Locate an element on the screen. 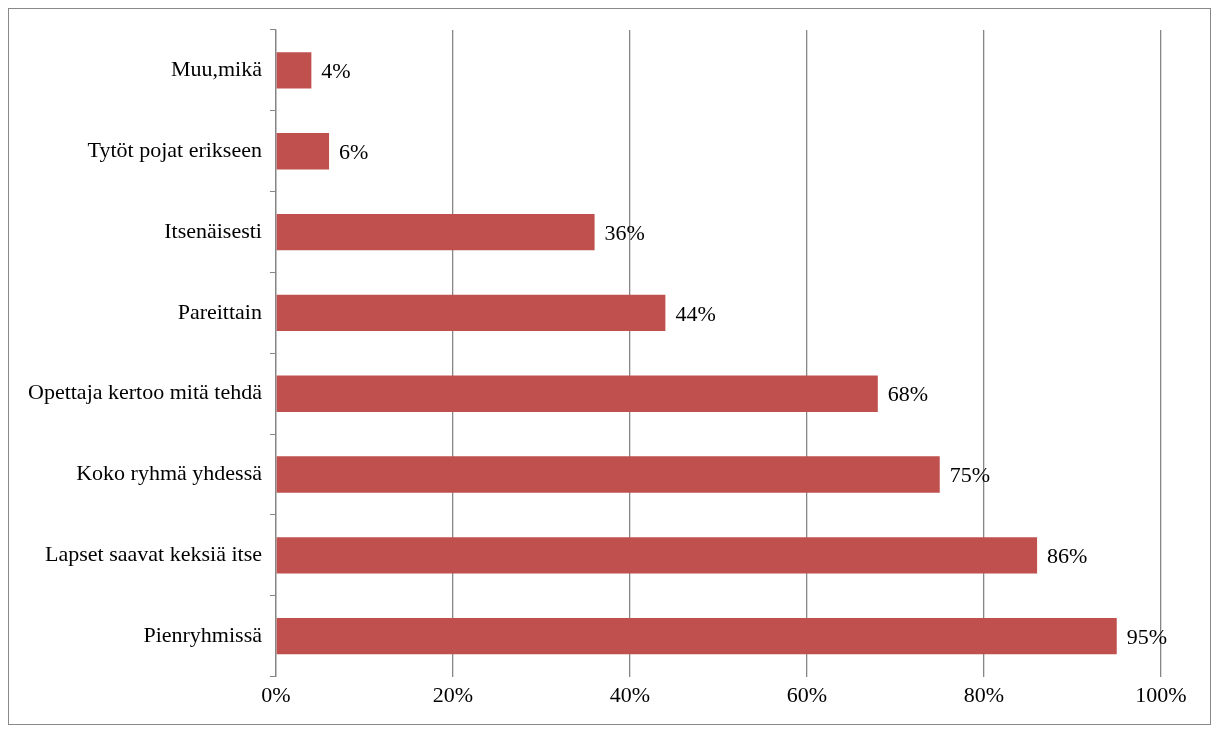 The width and height of the screenshot is (1221, 733). y-tick-label: Tytöt pojat erikseen is located at coordinates (174, 150).